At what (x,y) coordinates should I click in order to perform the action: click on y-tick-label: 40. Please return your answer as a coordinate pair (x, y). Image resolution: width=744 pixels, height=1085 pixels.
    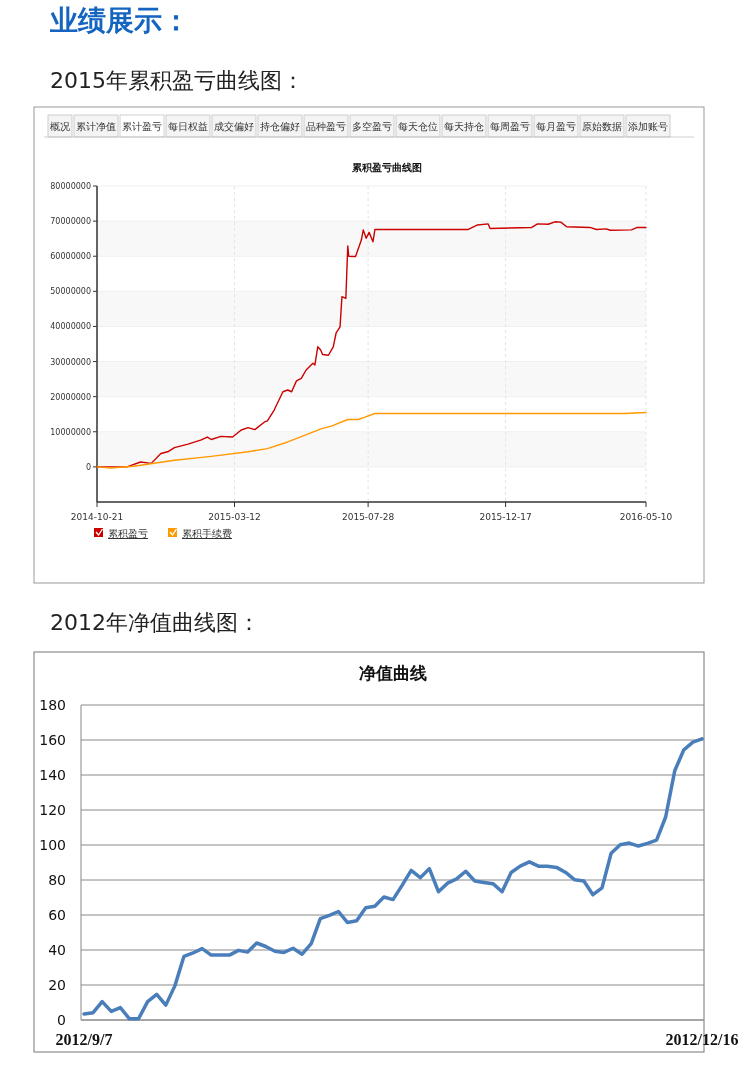
    Looking at the image, I should click on (57, 950).